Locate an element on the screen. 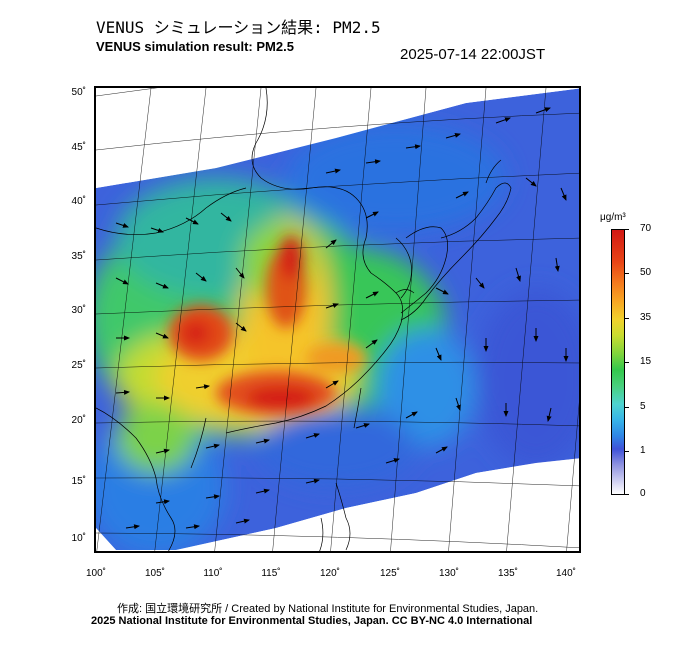  title-japanese: VENUS シミュレーション結果: PM2.5 is located at coordinates (238, 27).